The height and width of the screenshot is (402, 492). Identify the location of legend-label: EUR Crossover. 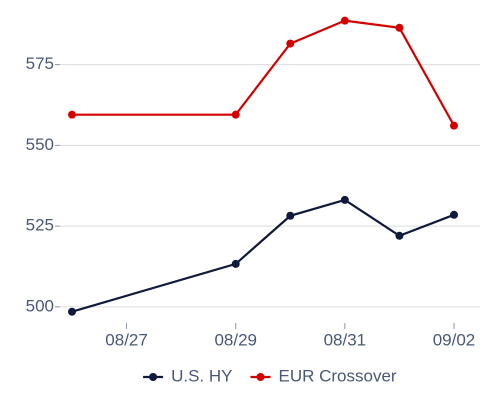
(337, 375).